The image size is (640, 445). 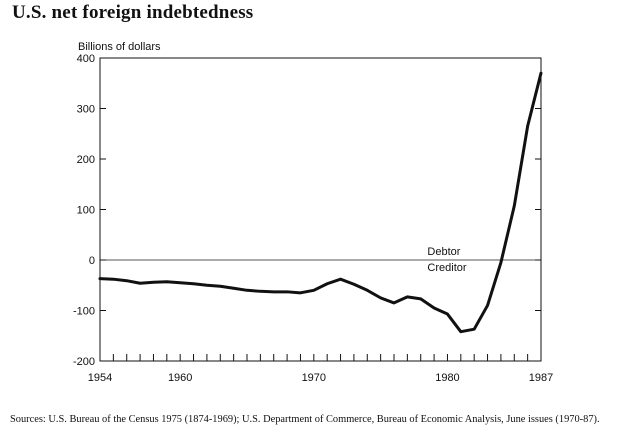 I want to click on annotation-creditor: Creditor, so click(x=446, y=268).